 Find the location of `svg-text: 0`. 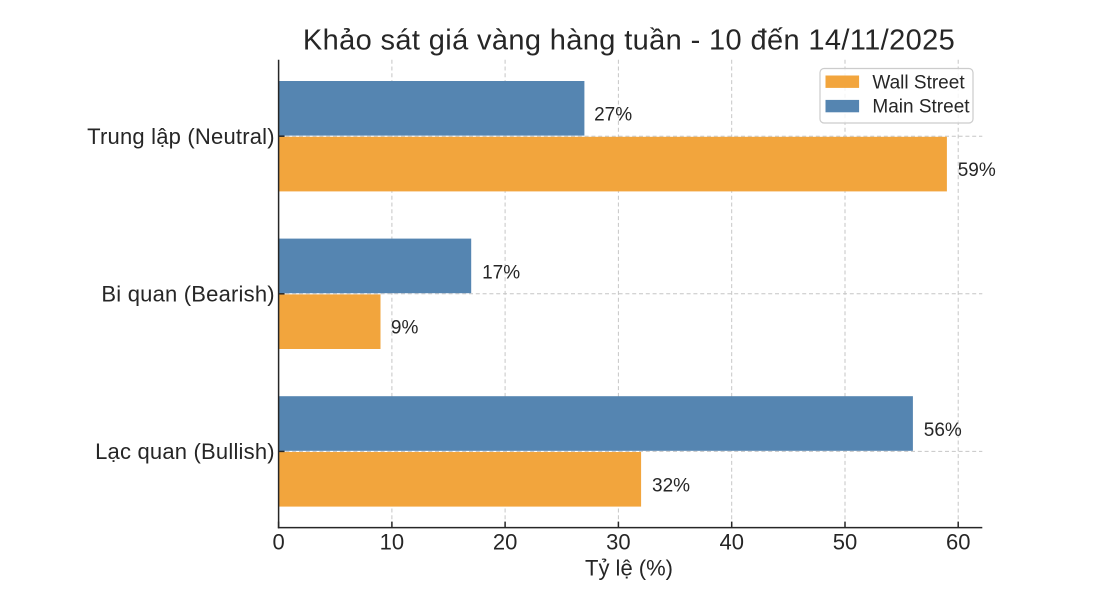

svg-text: 0 is located at coordinates (278, 541).